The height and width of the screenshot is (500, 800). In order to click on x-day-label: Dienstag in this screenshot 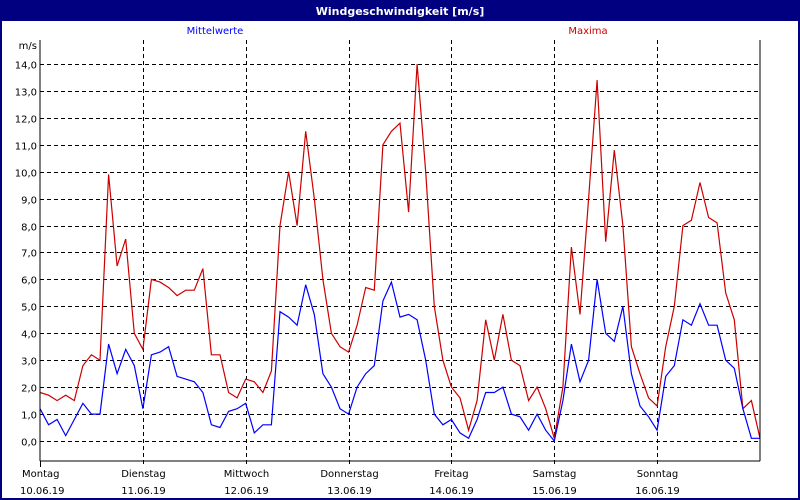, I will do `click(143, 474)`.